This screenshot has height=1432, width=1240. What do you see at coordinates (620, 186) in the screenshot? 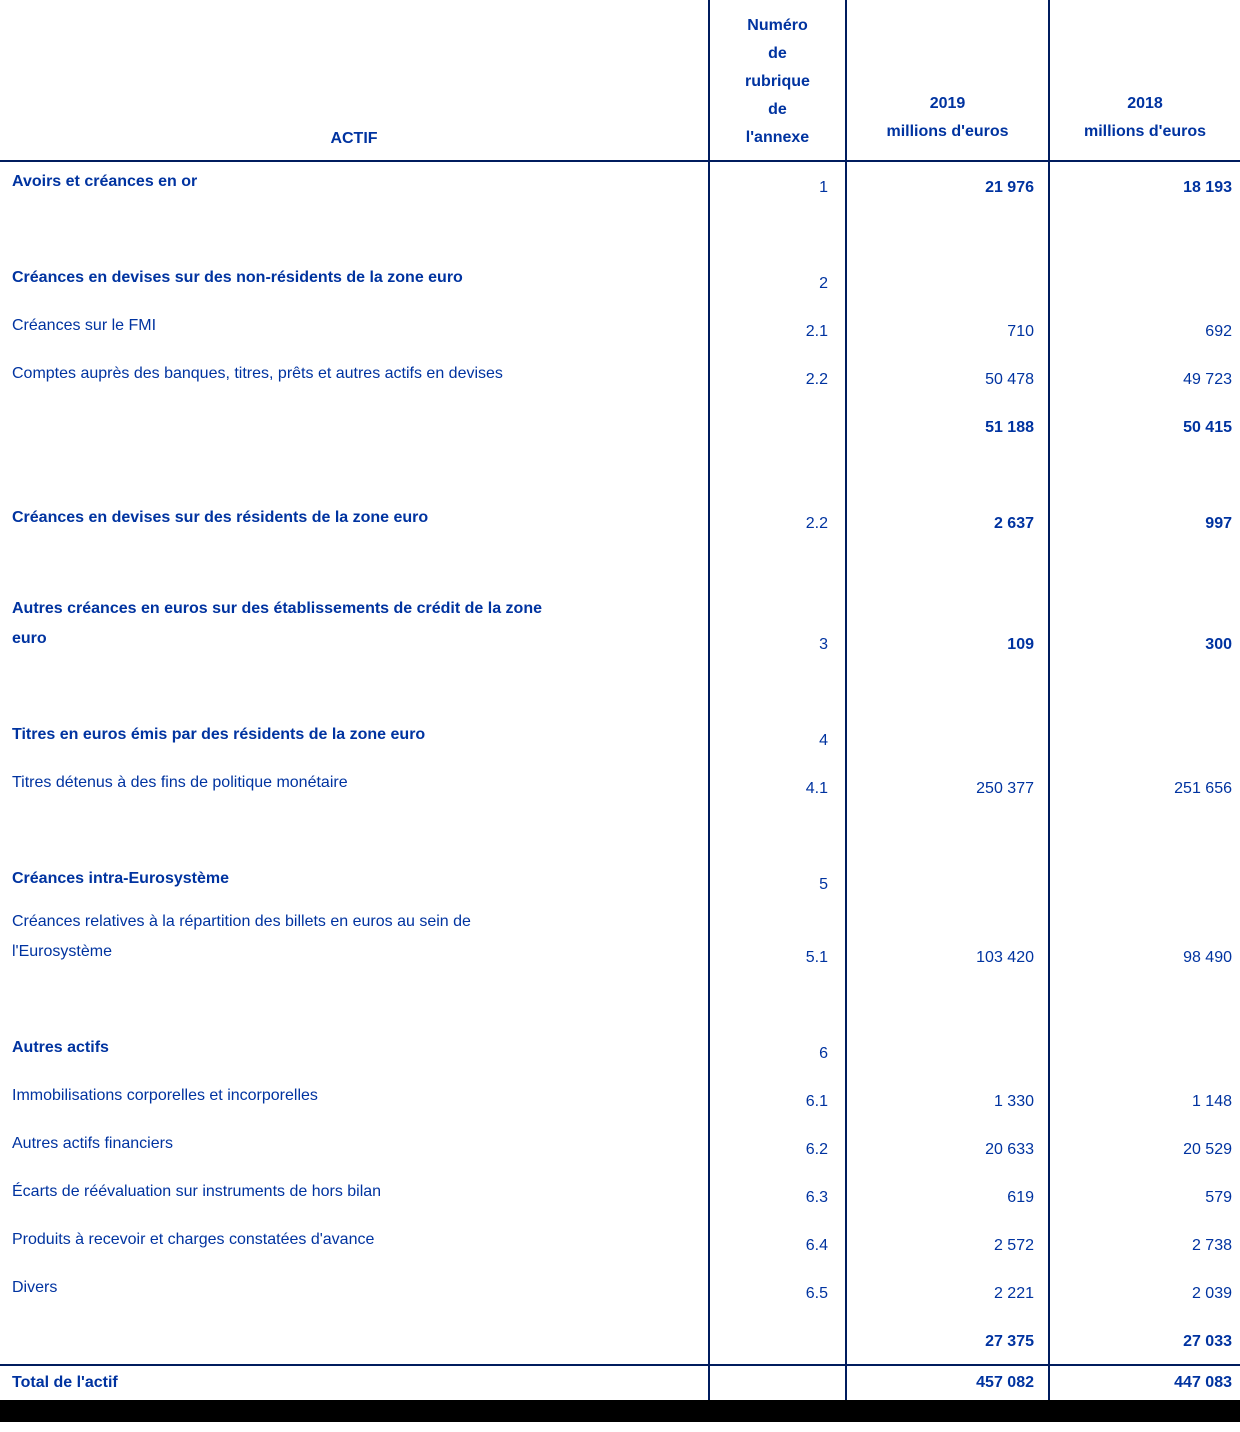
I see `table-row: Avoirs et créances en or 1 21 976 18 193` at bounding box center [620, 186].